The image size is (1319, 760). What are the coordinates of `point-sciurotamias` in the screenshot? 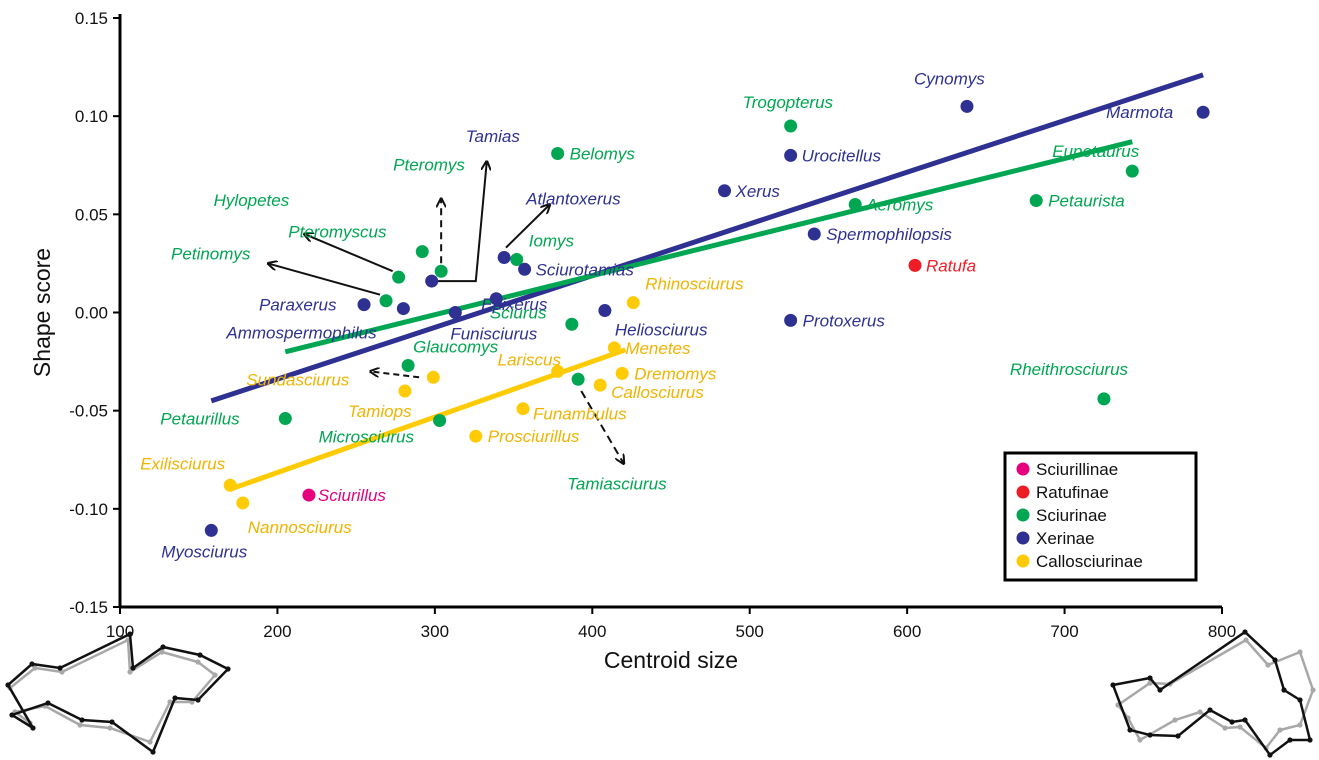 It's located at (525, 269).